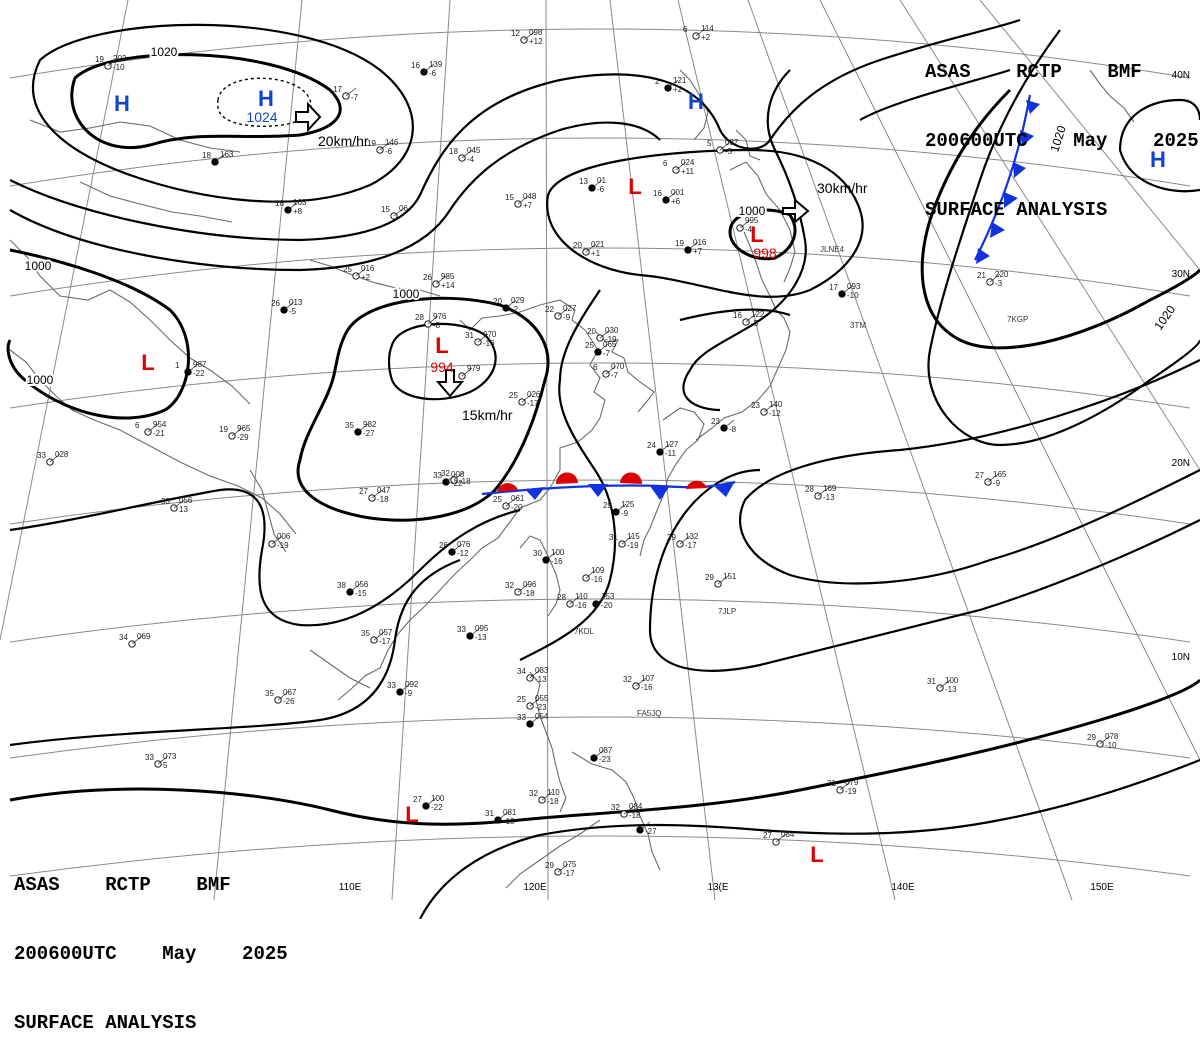 This screenshot has height=1058, width=1200. I want to click on lat-label: 30N, so click(1181, 274).